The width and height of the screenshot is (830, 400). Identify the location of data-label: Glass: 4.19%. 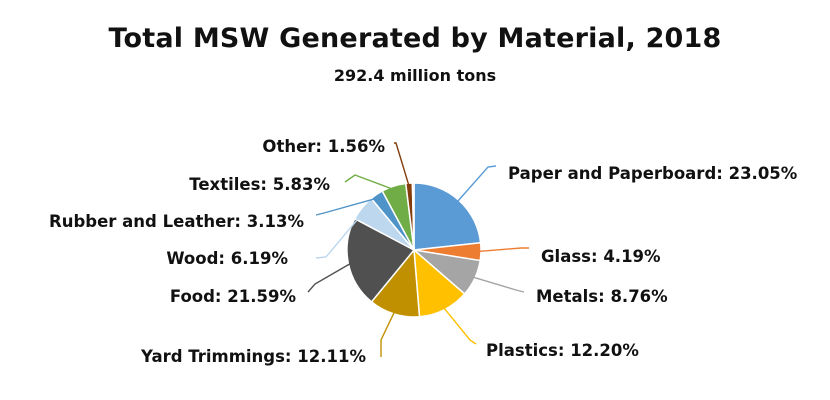
(601, 256).